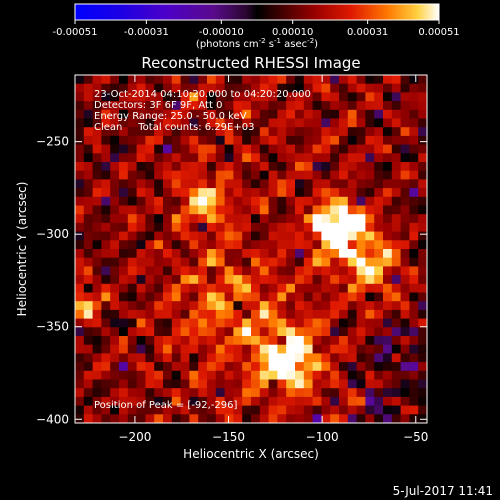 The image size is (500, 500). Describe the element at coordinates (158, 105) in the screenshot. I see `annotation-detectors: Detectors: 3F 6F 9F, Att 0` at that location.